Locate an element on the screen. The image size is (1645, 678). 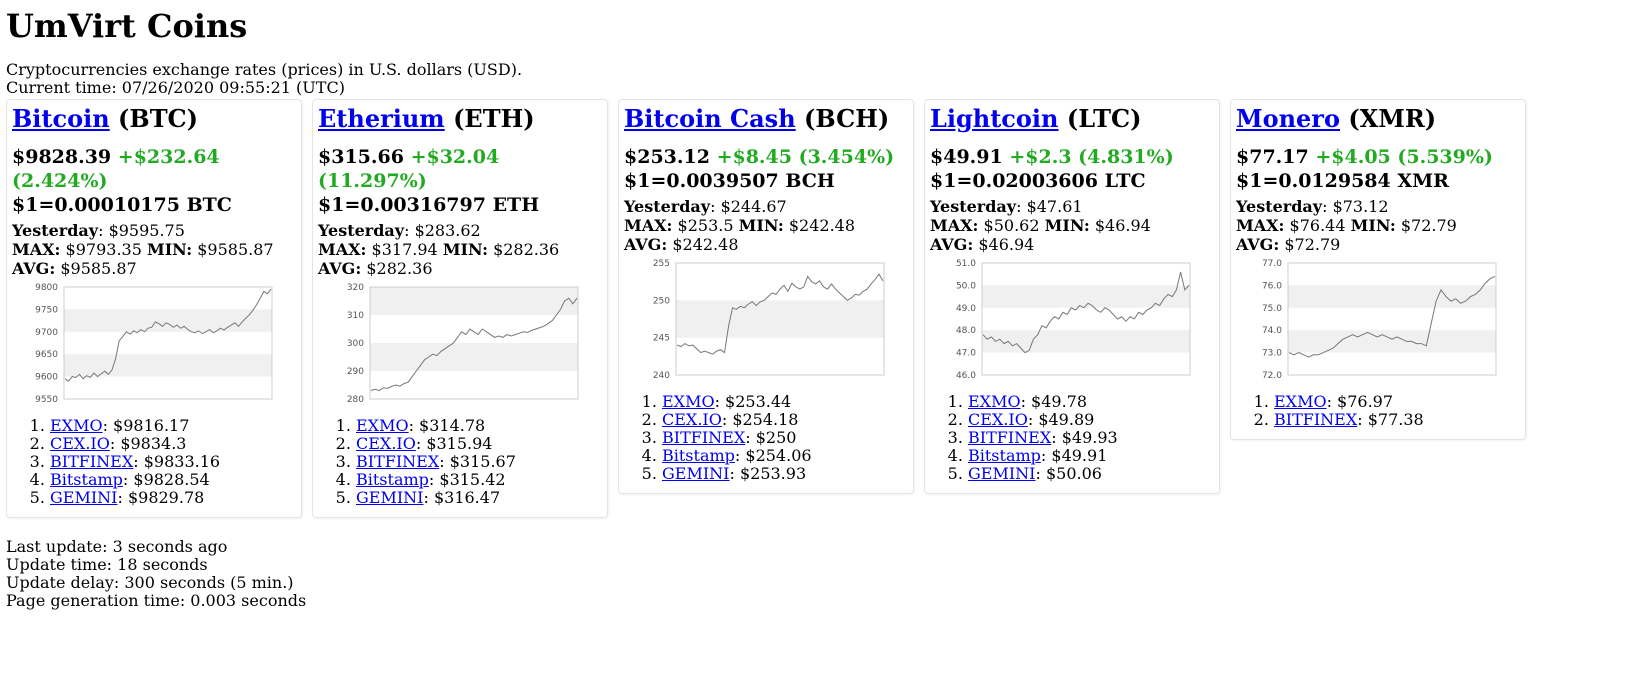
avg-label: AVG: is located at coordinates (340, 268).